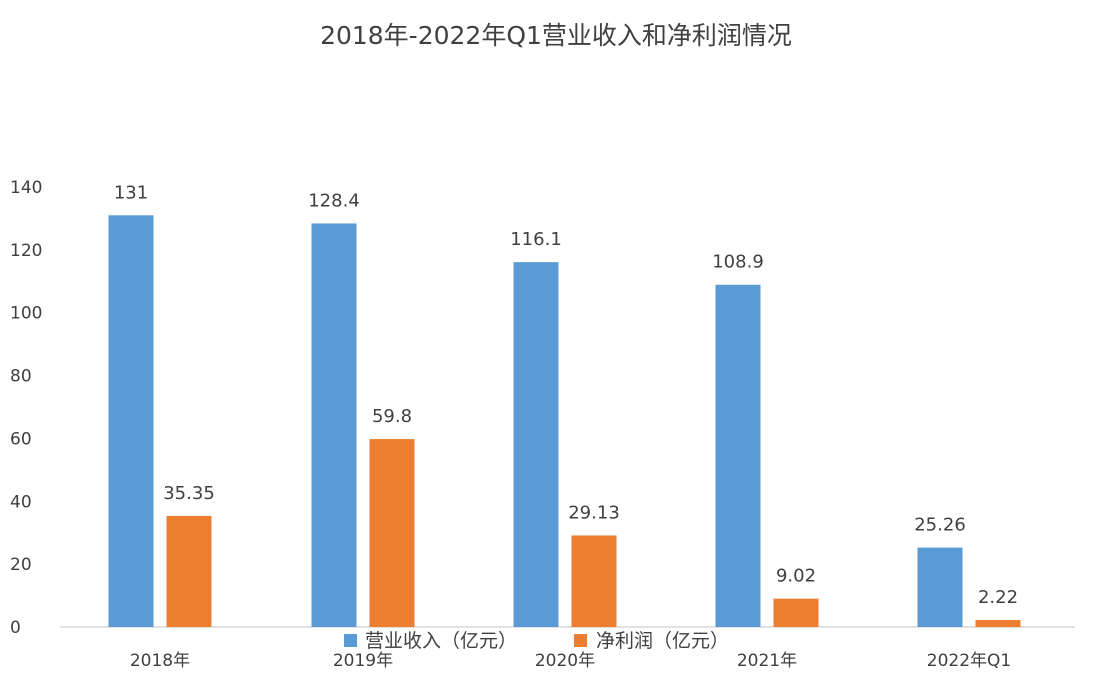 Image resolution: width=1108 pixels, height=678 pixels. Describe the element at coordinates (131, 192) in the screenshot. I see `revenue-data-label: 131` at that location.